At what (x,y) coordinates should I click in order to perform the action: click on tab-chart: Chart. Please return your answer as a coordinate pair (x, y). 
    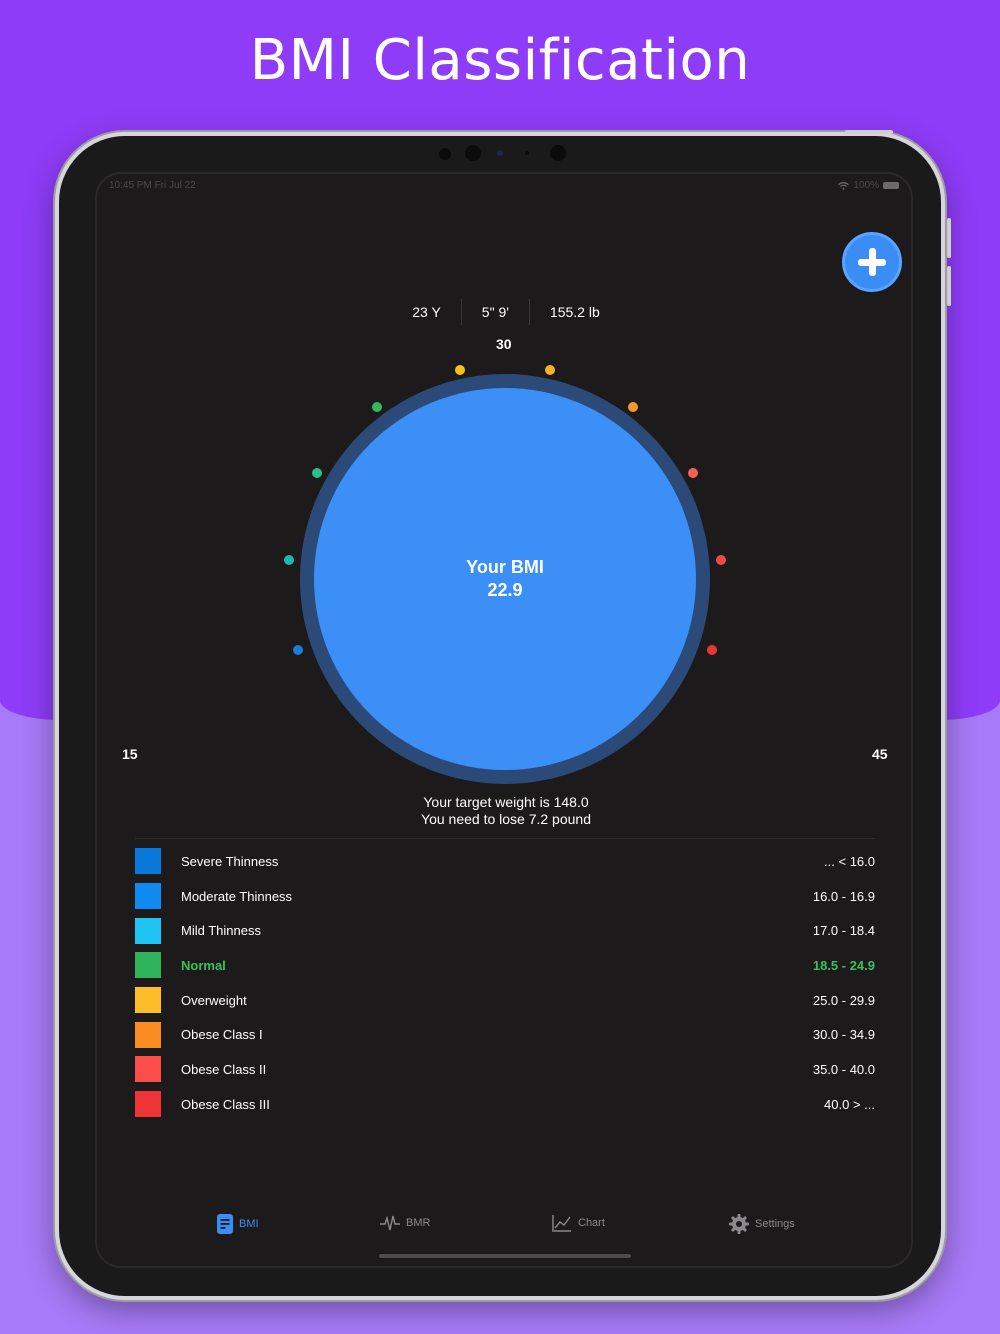
    Looking at the image, I should click on (578, 1223).